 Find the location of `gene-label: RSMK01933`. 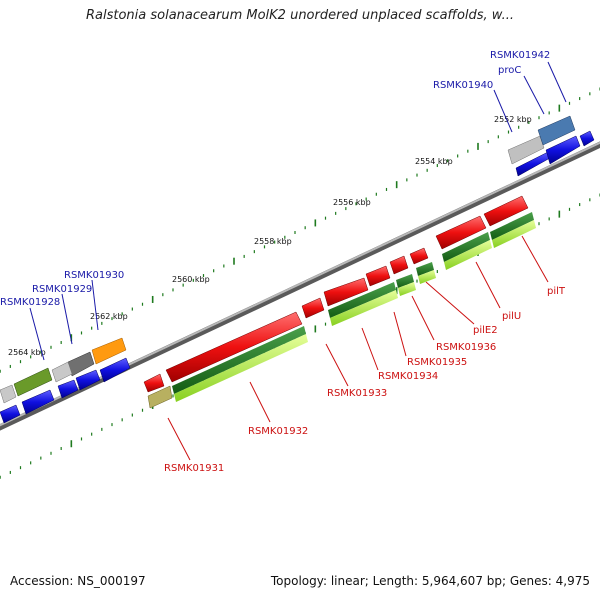

gene-label: RSMK01933 is located at coordinates (357, 393).